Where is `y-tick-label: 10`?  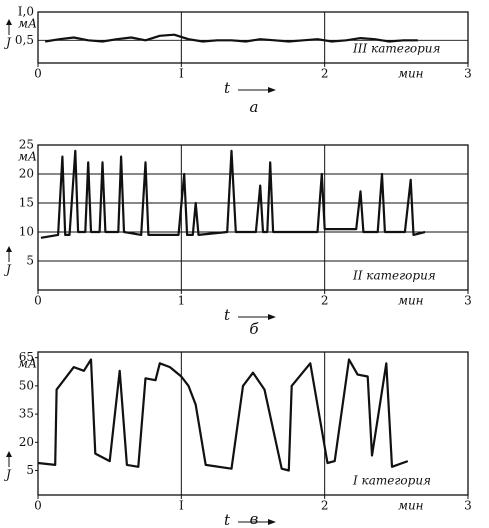
y-tick-label: 10 is located at coordinates (26, 232).